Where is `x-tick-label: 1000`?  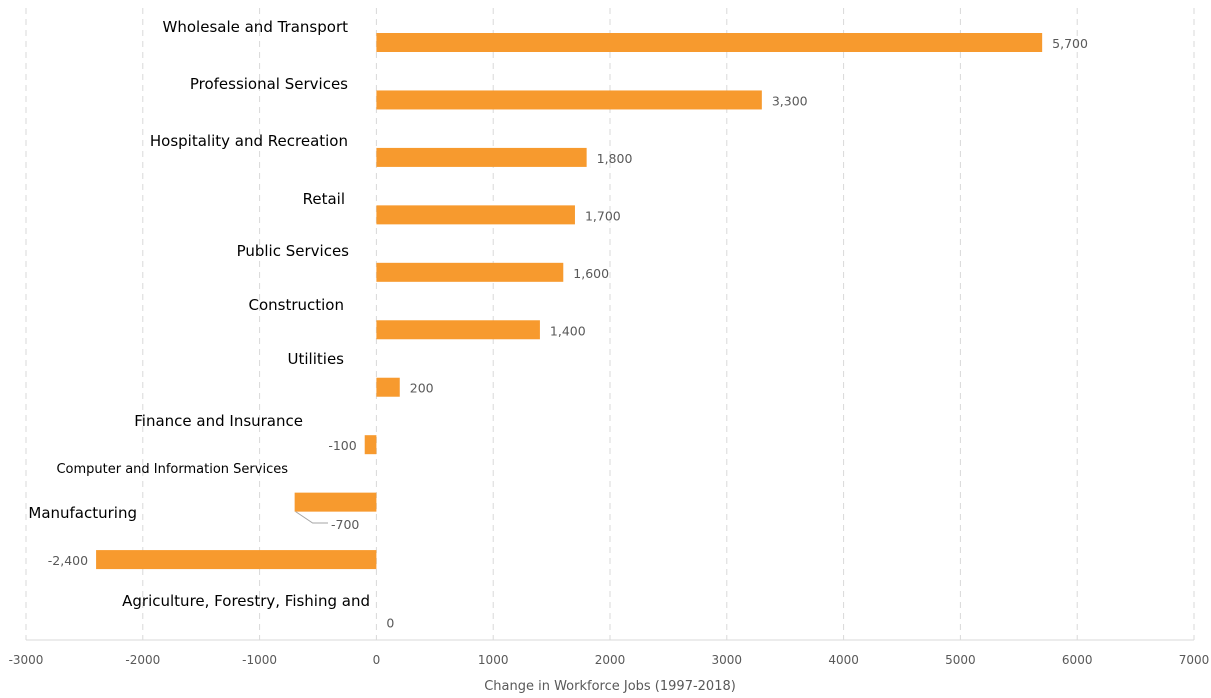 x-tick-label: 1000 is located at coordinates (493, 660).